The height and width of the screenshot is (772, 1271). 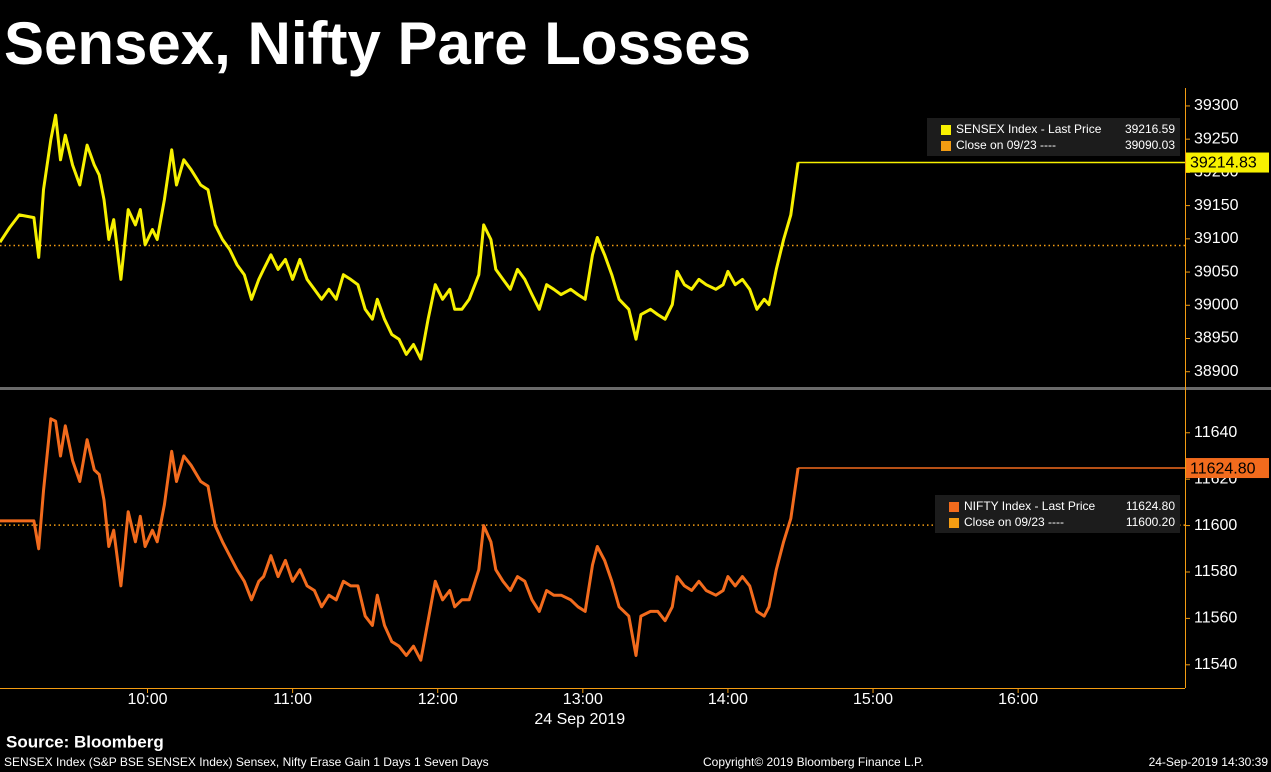 What do you see at coordinates (873, 699) in the screenshot?
I see `x-tick-label: 15:00` at bounding box center [873, 699].